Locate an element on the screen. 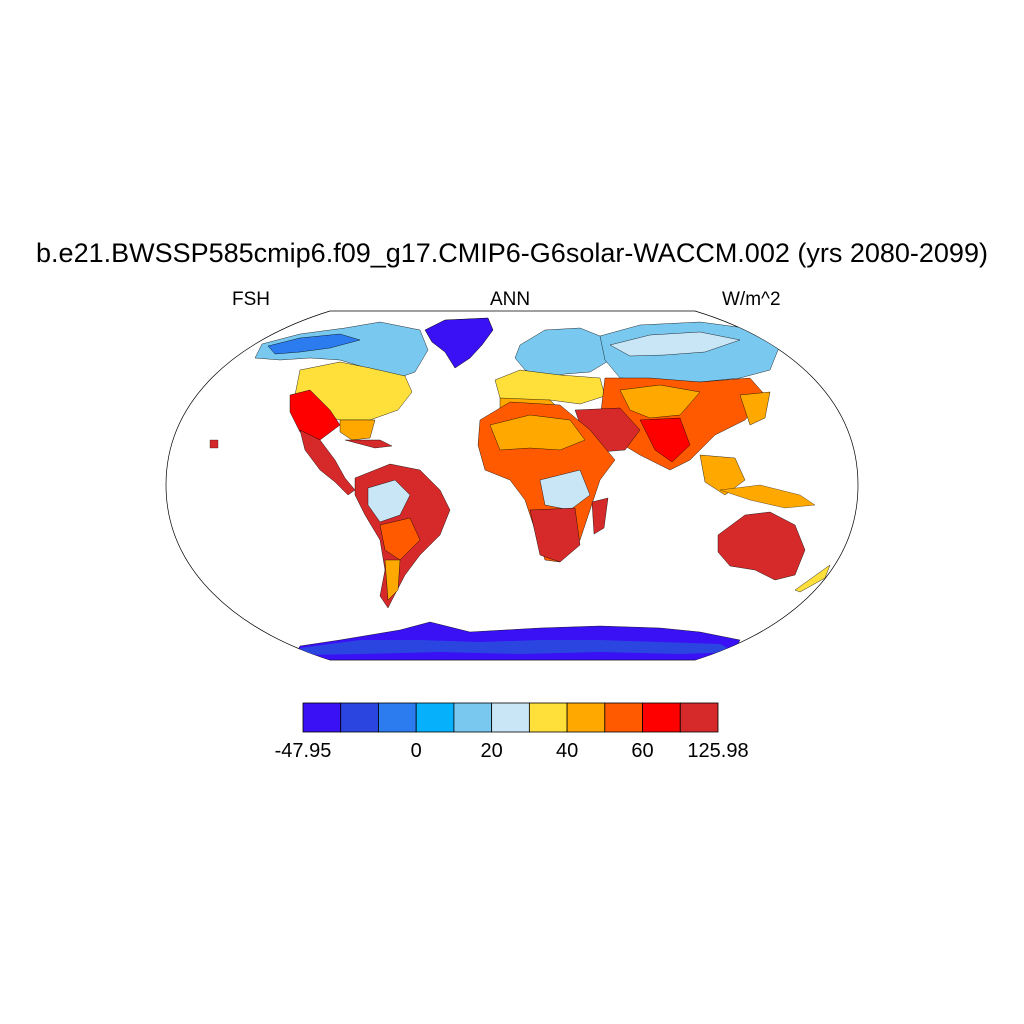 The height and width of the screenshot is (1024, 1024). north-america is located at coordinates (341, 408).